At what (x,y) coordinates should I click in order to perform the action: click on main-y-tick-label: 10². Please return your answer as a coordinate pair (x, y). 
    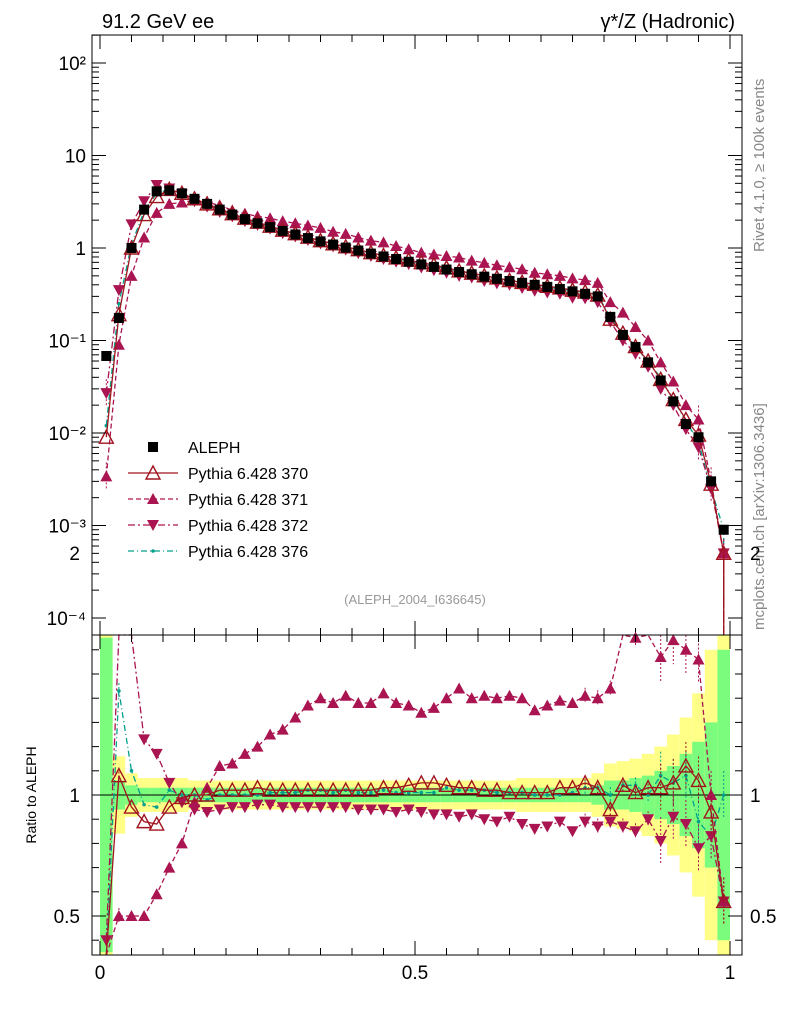
    Looking at the image, I should click on (72, 64).